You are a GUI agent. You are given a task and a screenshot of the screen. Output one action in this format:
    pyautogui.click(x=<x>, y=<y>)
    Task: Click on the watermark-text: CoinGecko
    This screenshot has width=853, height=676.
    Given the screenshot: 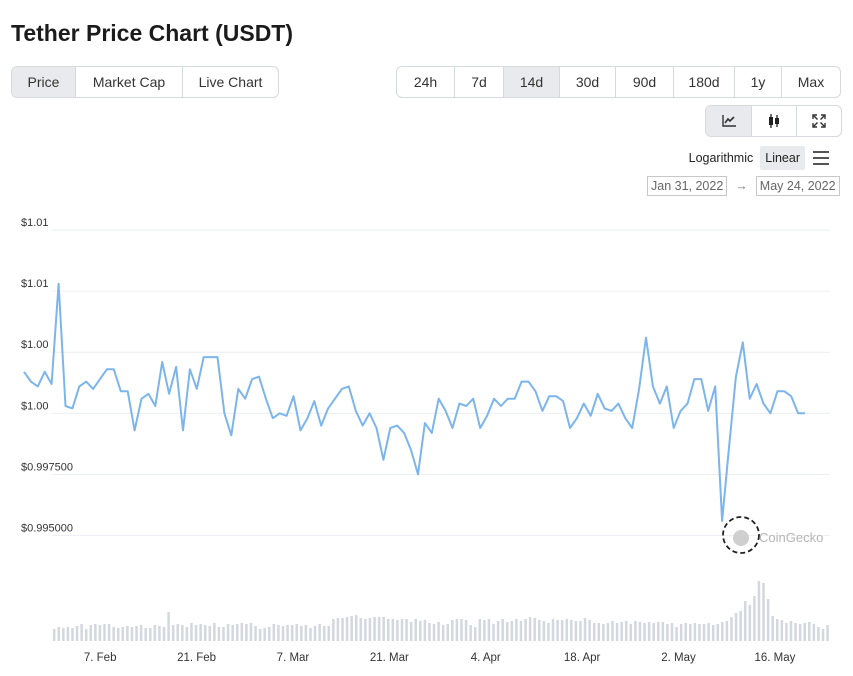 What is the action you would take?
    pyautogui.click(x=791, y=537)
    